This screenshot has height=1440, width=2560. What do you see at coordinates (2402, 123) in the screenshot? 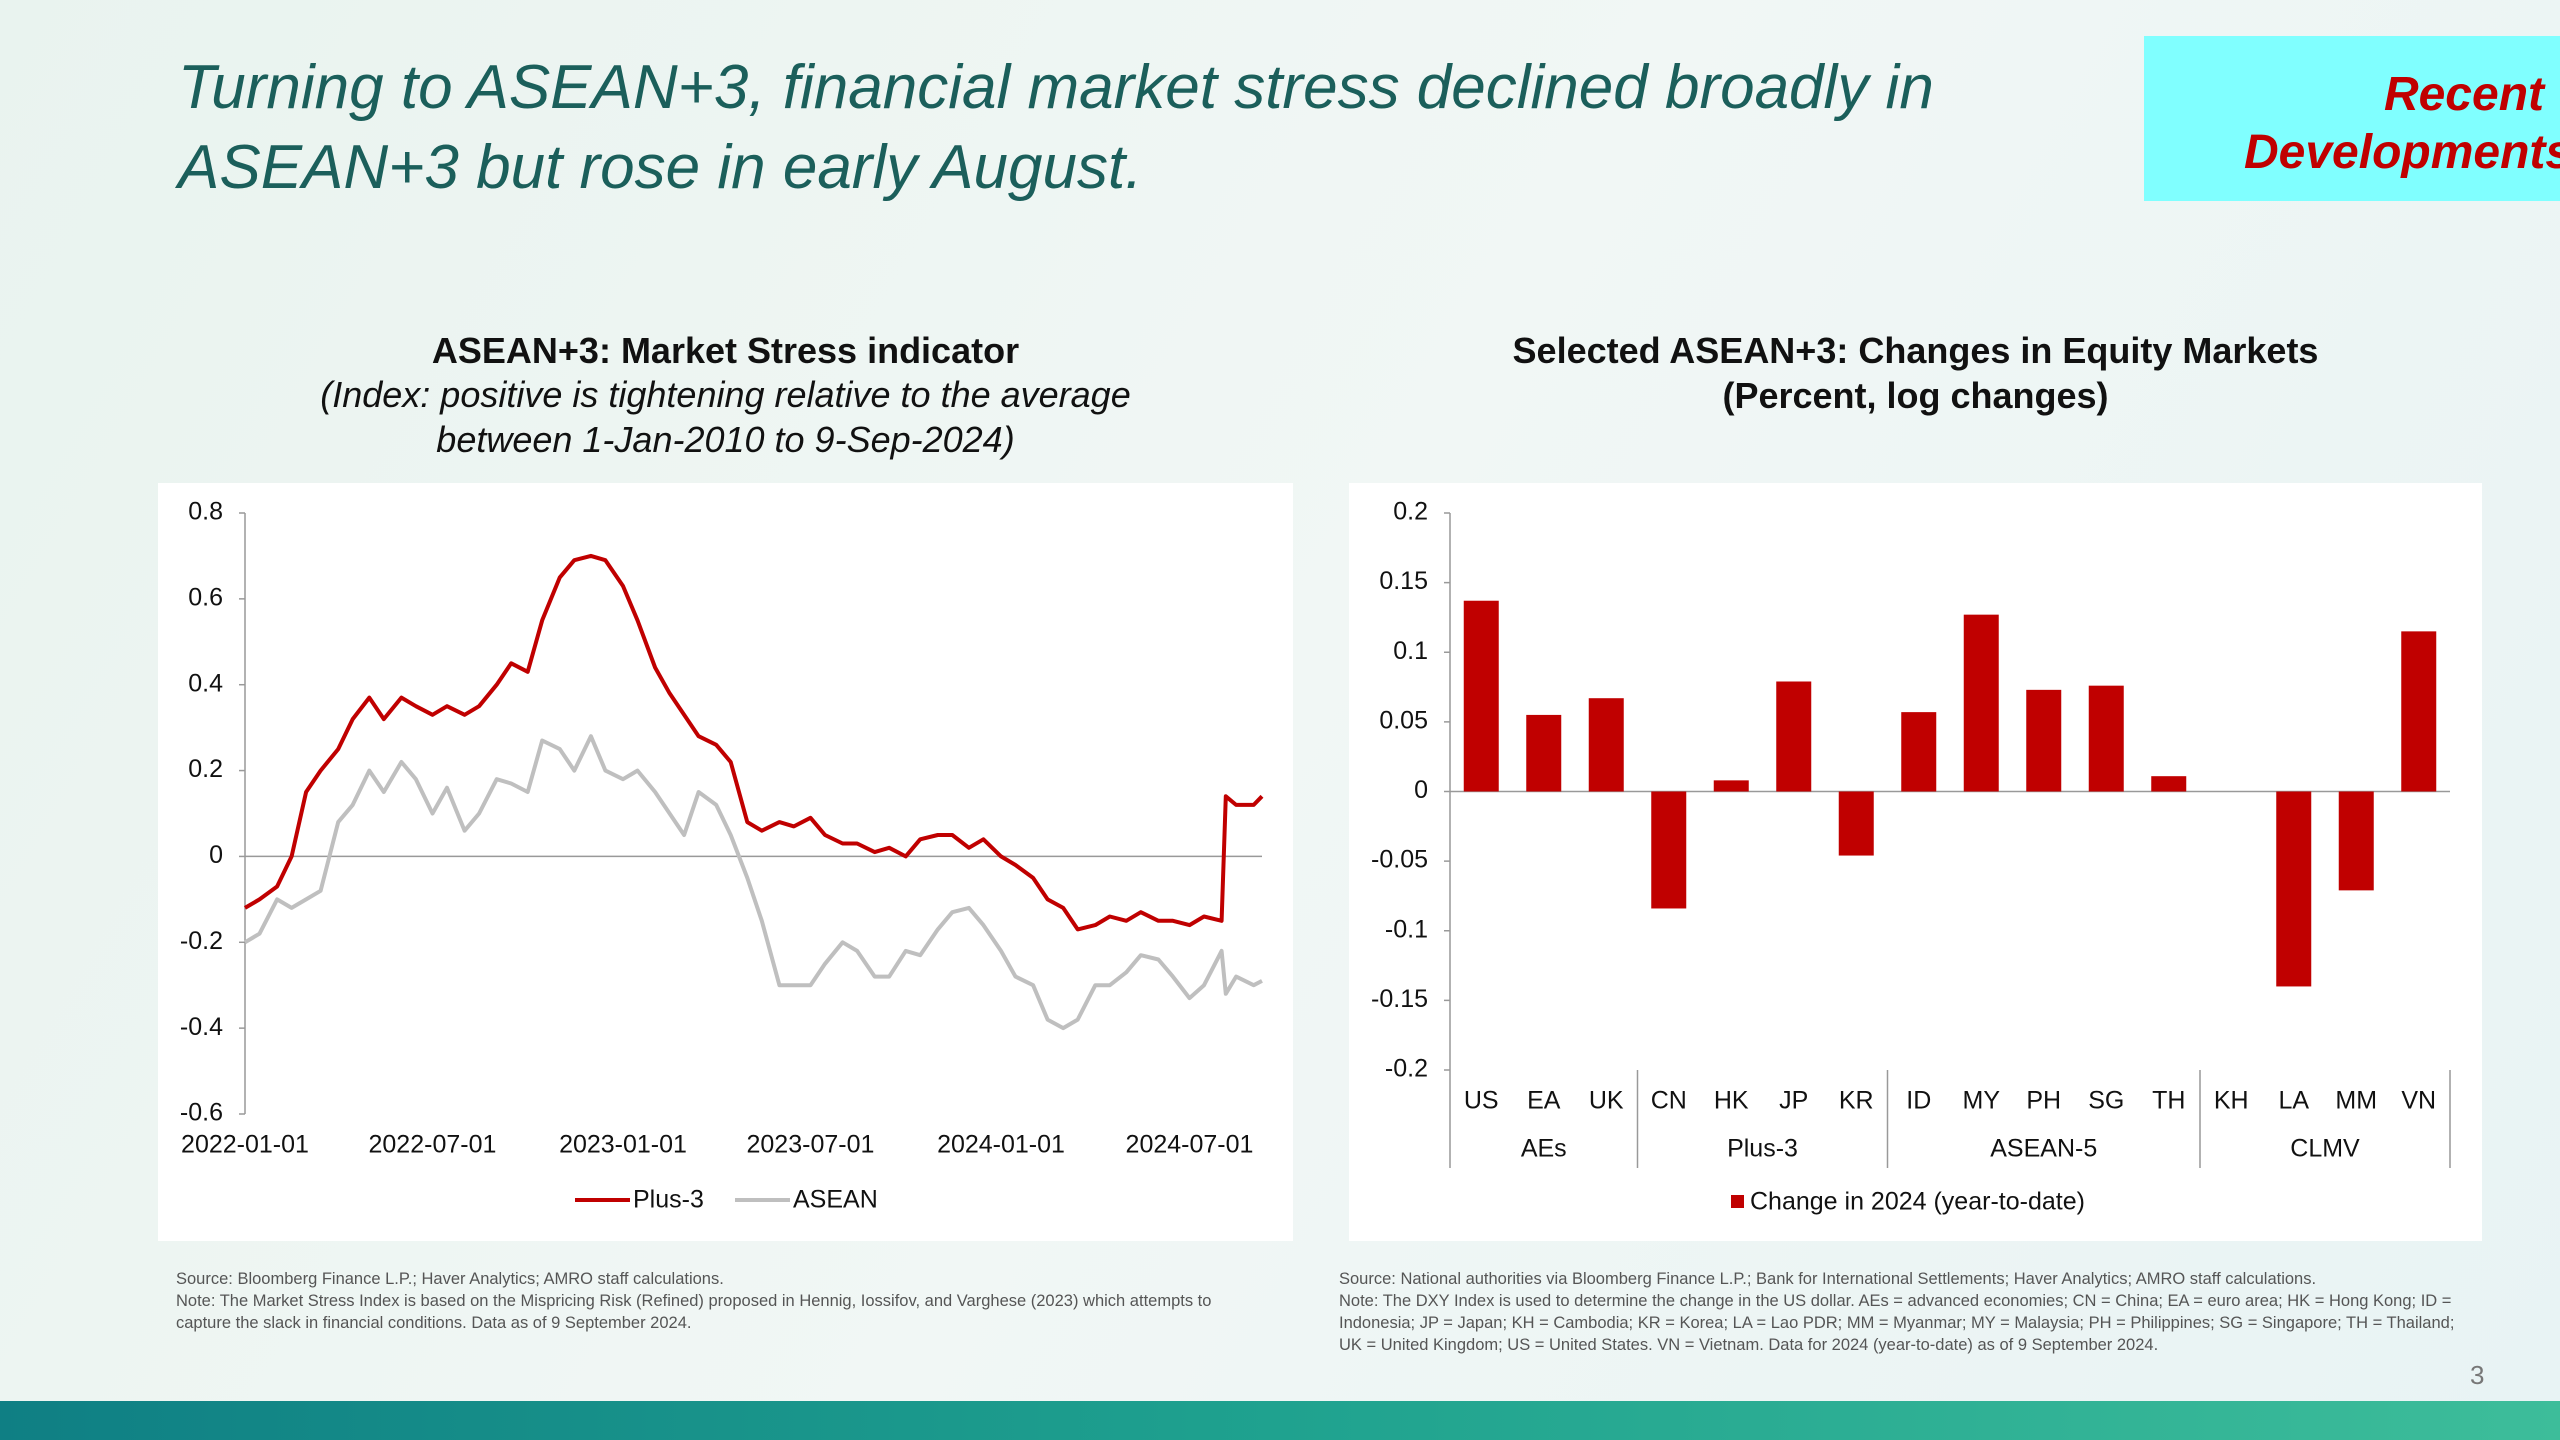
I see `section-tag-text: Recent Developments` at bounding box center [2402, 123].